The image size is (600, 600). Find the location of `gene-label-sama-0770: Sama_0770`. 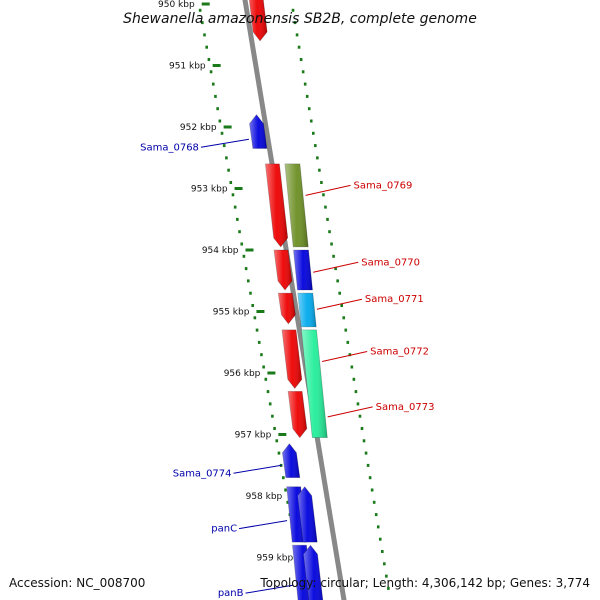

gene-label-sama-0770: Sama_0770 is located at coordinates (390, 262).